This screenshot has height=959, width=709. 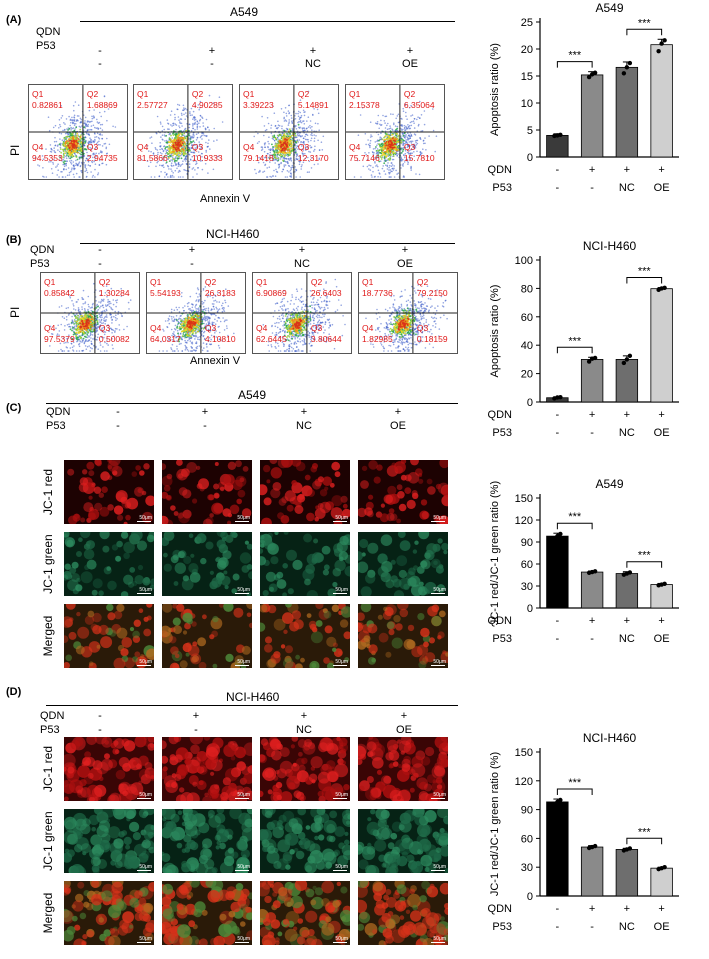 What do you see at coordinates (410, 64) in the screenshot?
I see `p53-sign: OE` at bounding box center [410, 64].